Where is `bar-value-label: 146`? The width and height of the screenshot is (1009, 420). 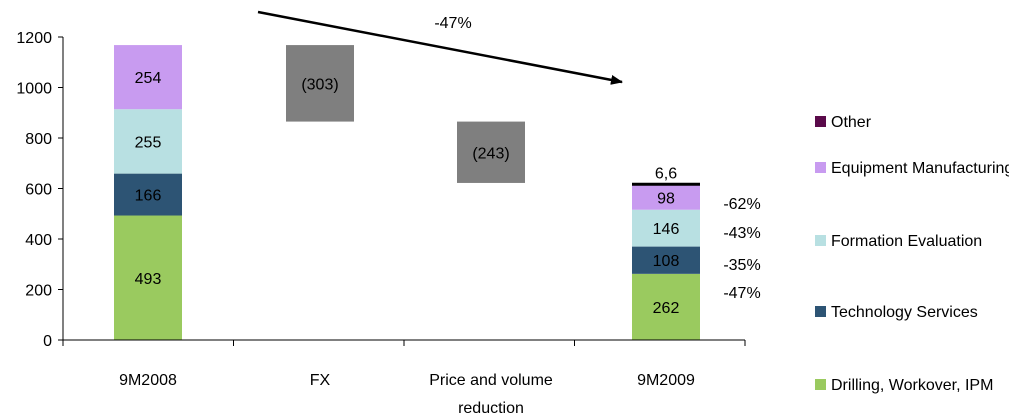 bar-value-label: 146 is located at coordinates (666, 229).